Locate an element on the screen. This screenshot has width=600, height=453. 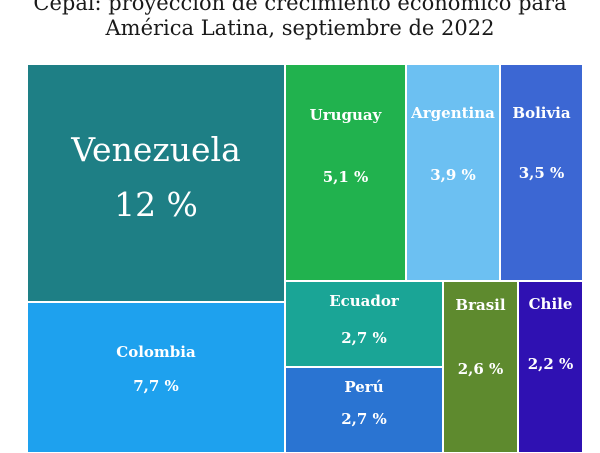
tile-brasil: Brasil 2,6 % is located at coordinates (480, 367).